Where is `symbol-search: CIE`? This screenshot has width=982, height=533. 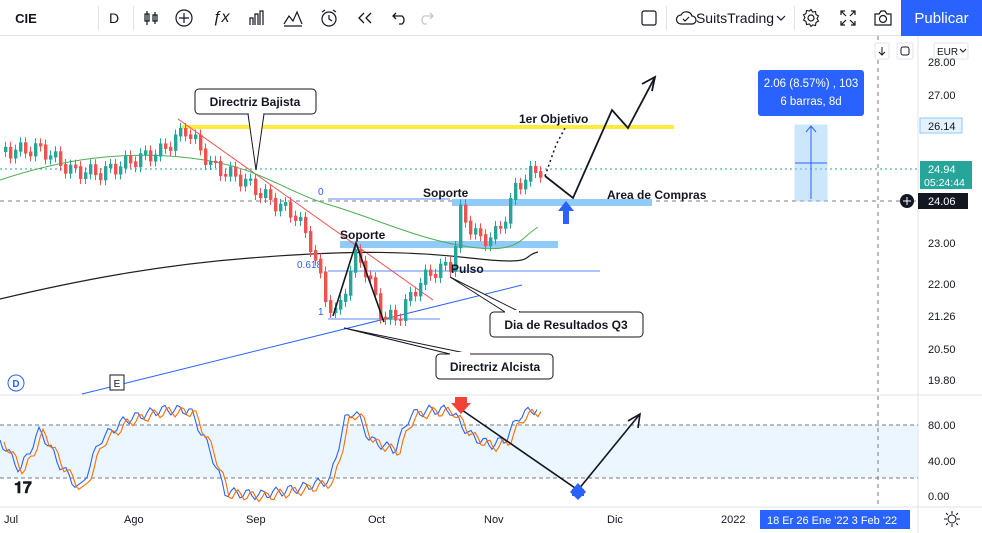 symbol-search: CIE is located at coordinates (26, 18).